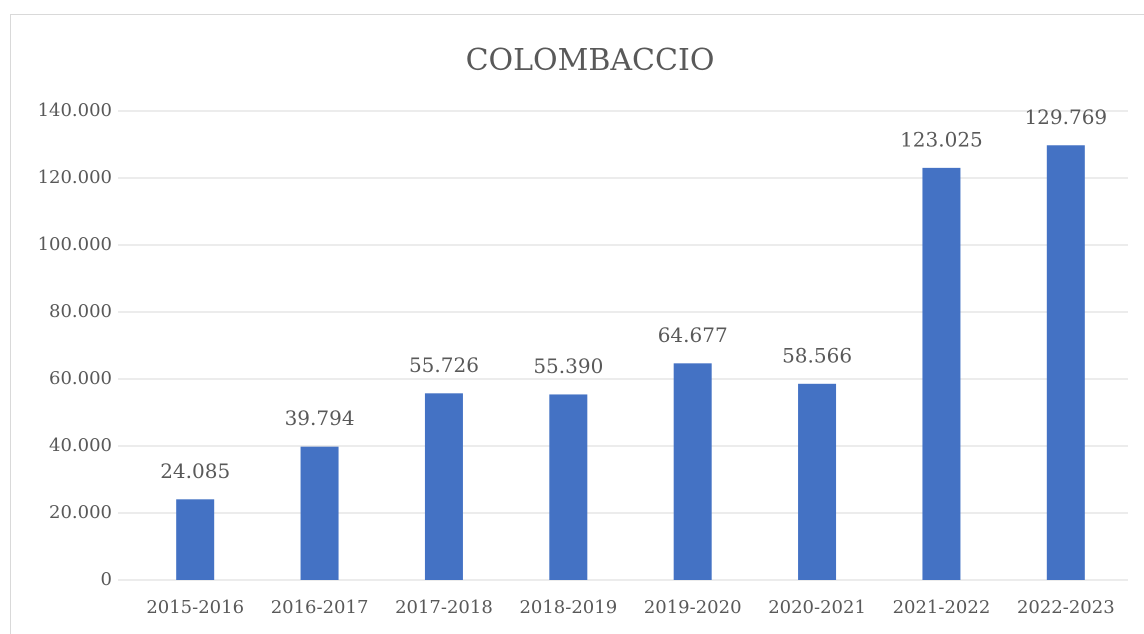 This screenshot has height=634, width=1144. Describe the element at coordinates (75, 244) in the screenshot. I see `y-tick-label: 100.000` at that location.